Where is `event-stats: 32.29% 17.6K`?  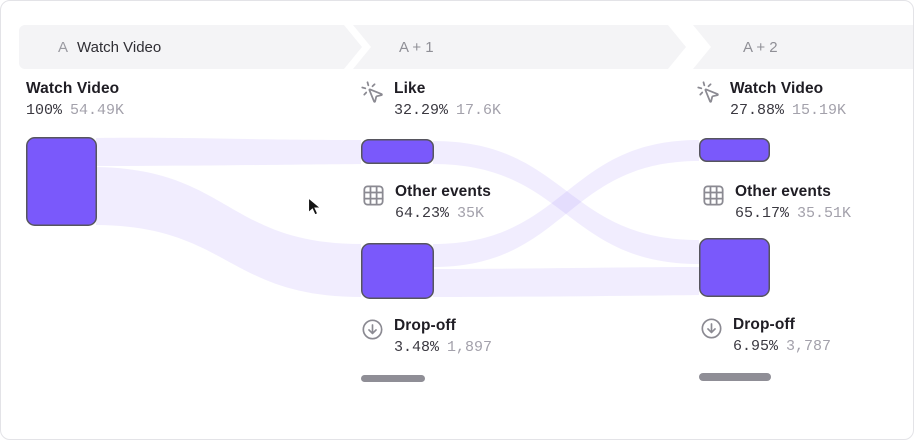
event-stats: 32.29% 17.6K is located at coordinates (447, 110).